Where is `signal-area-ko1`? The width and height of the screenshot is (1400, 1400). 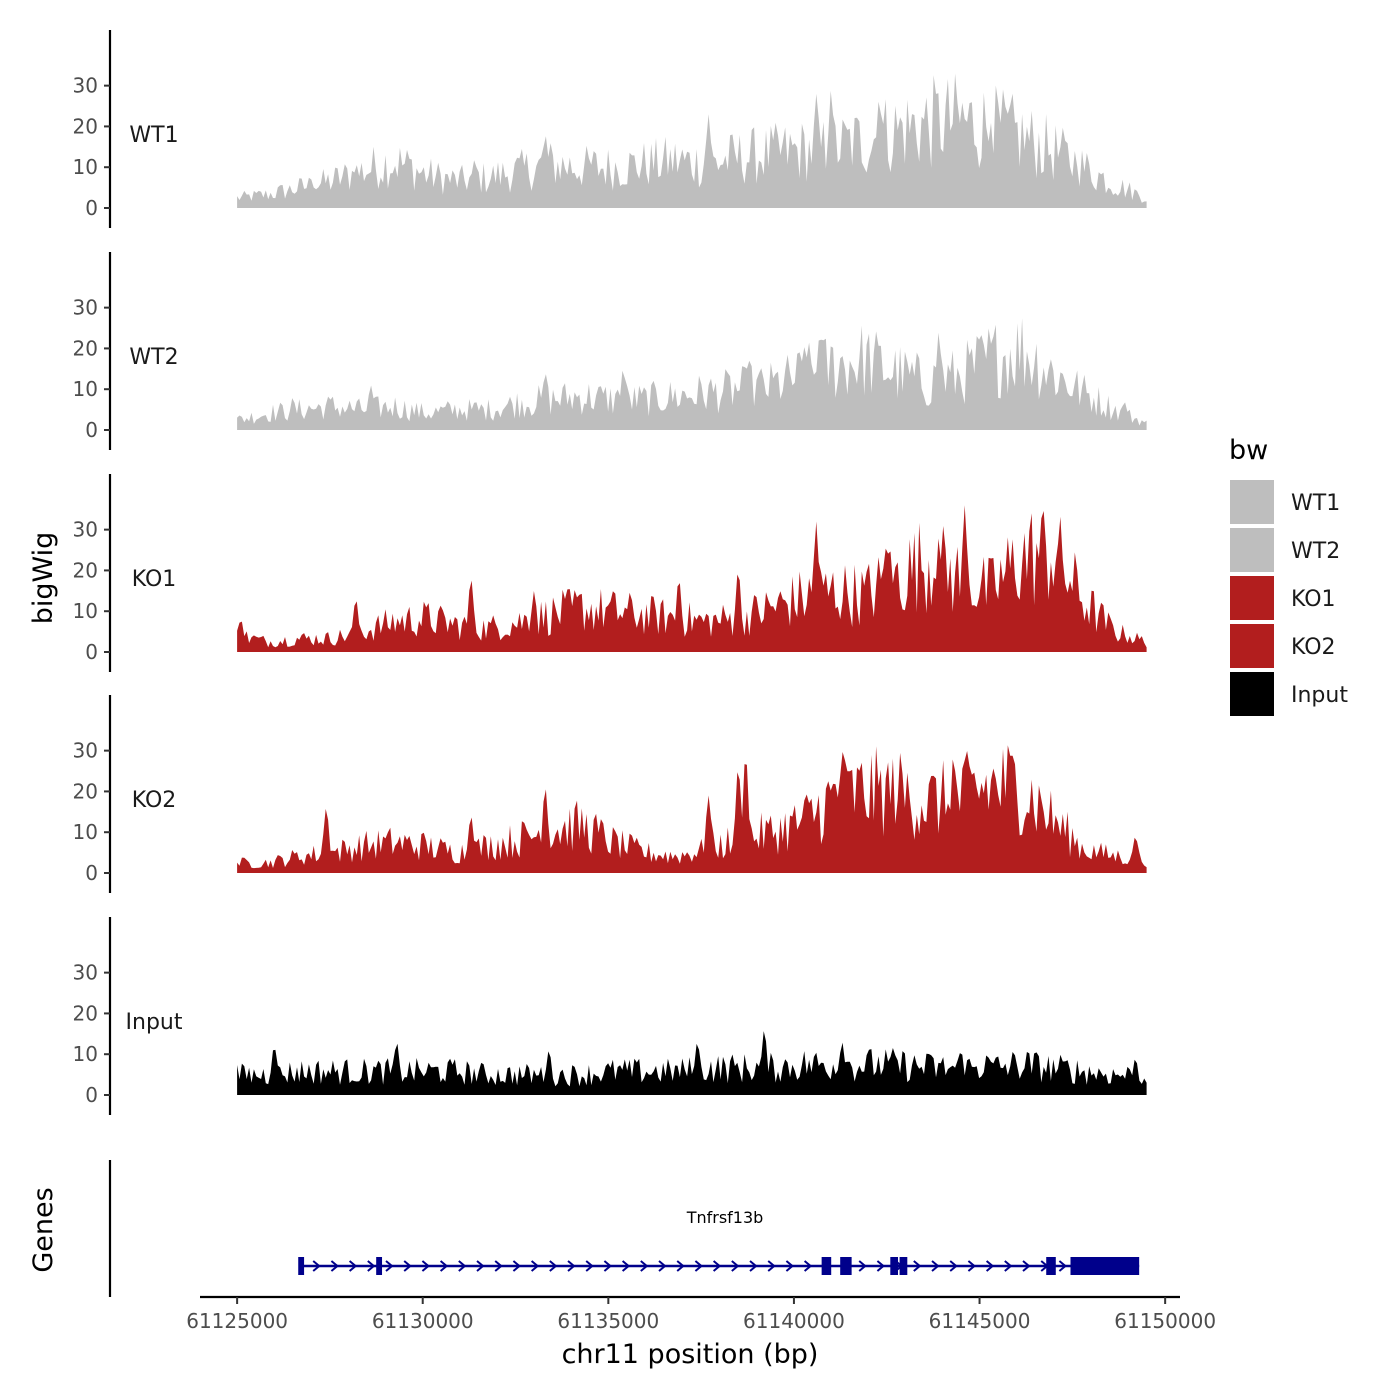
signal-area-ko1 is located at coordinates (692, 578).